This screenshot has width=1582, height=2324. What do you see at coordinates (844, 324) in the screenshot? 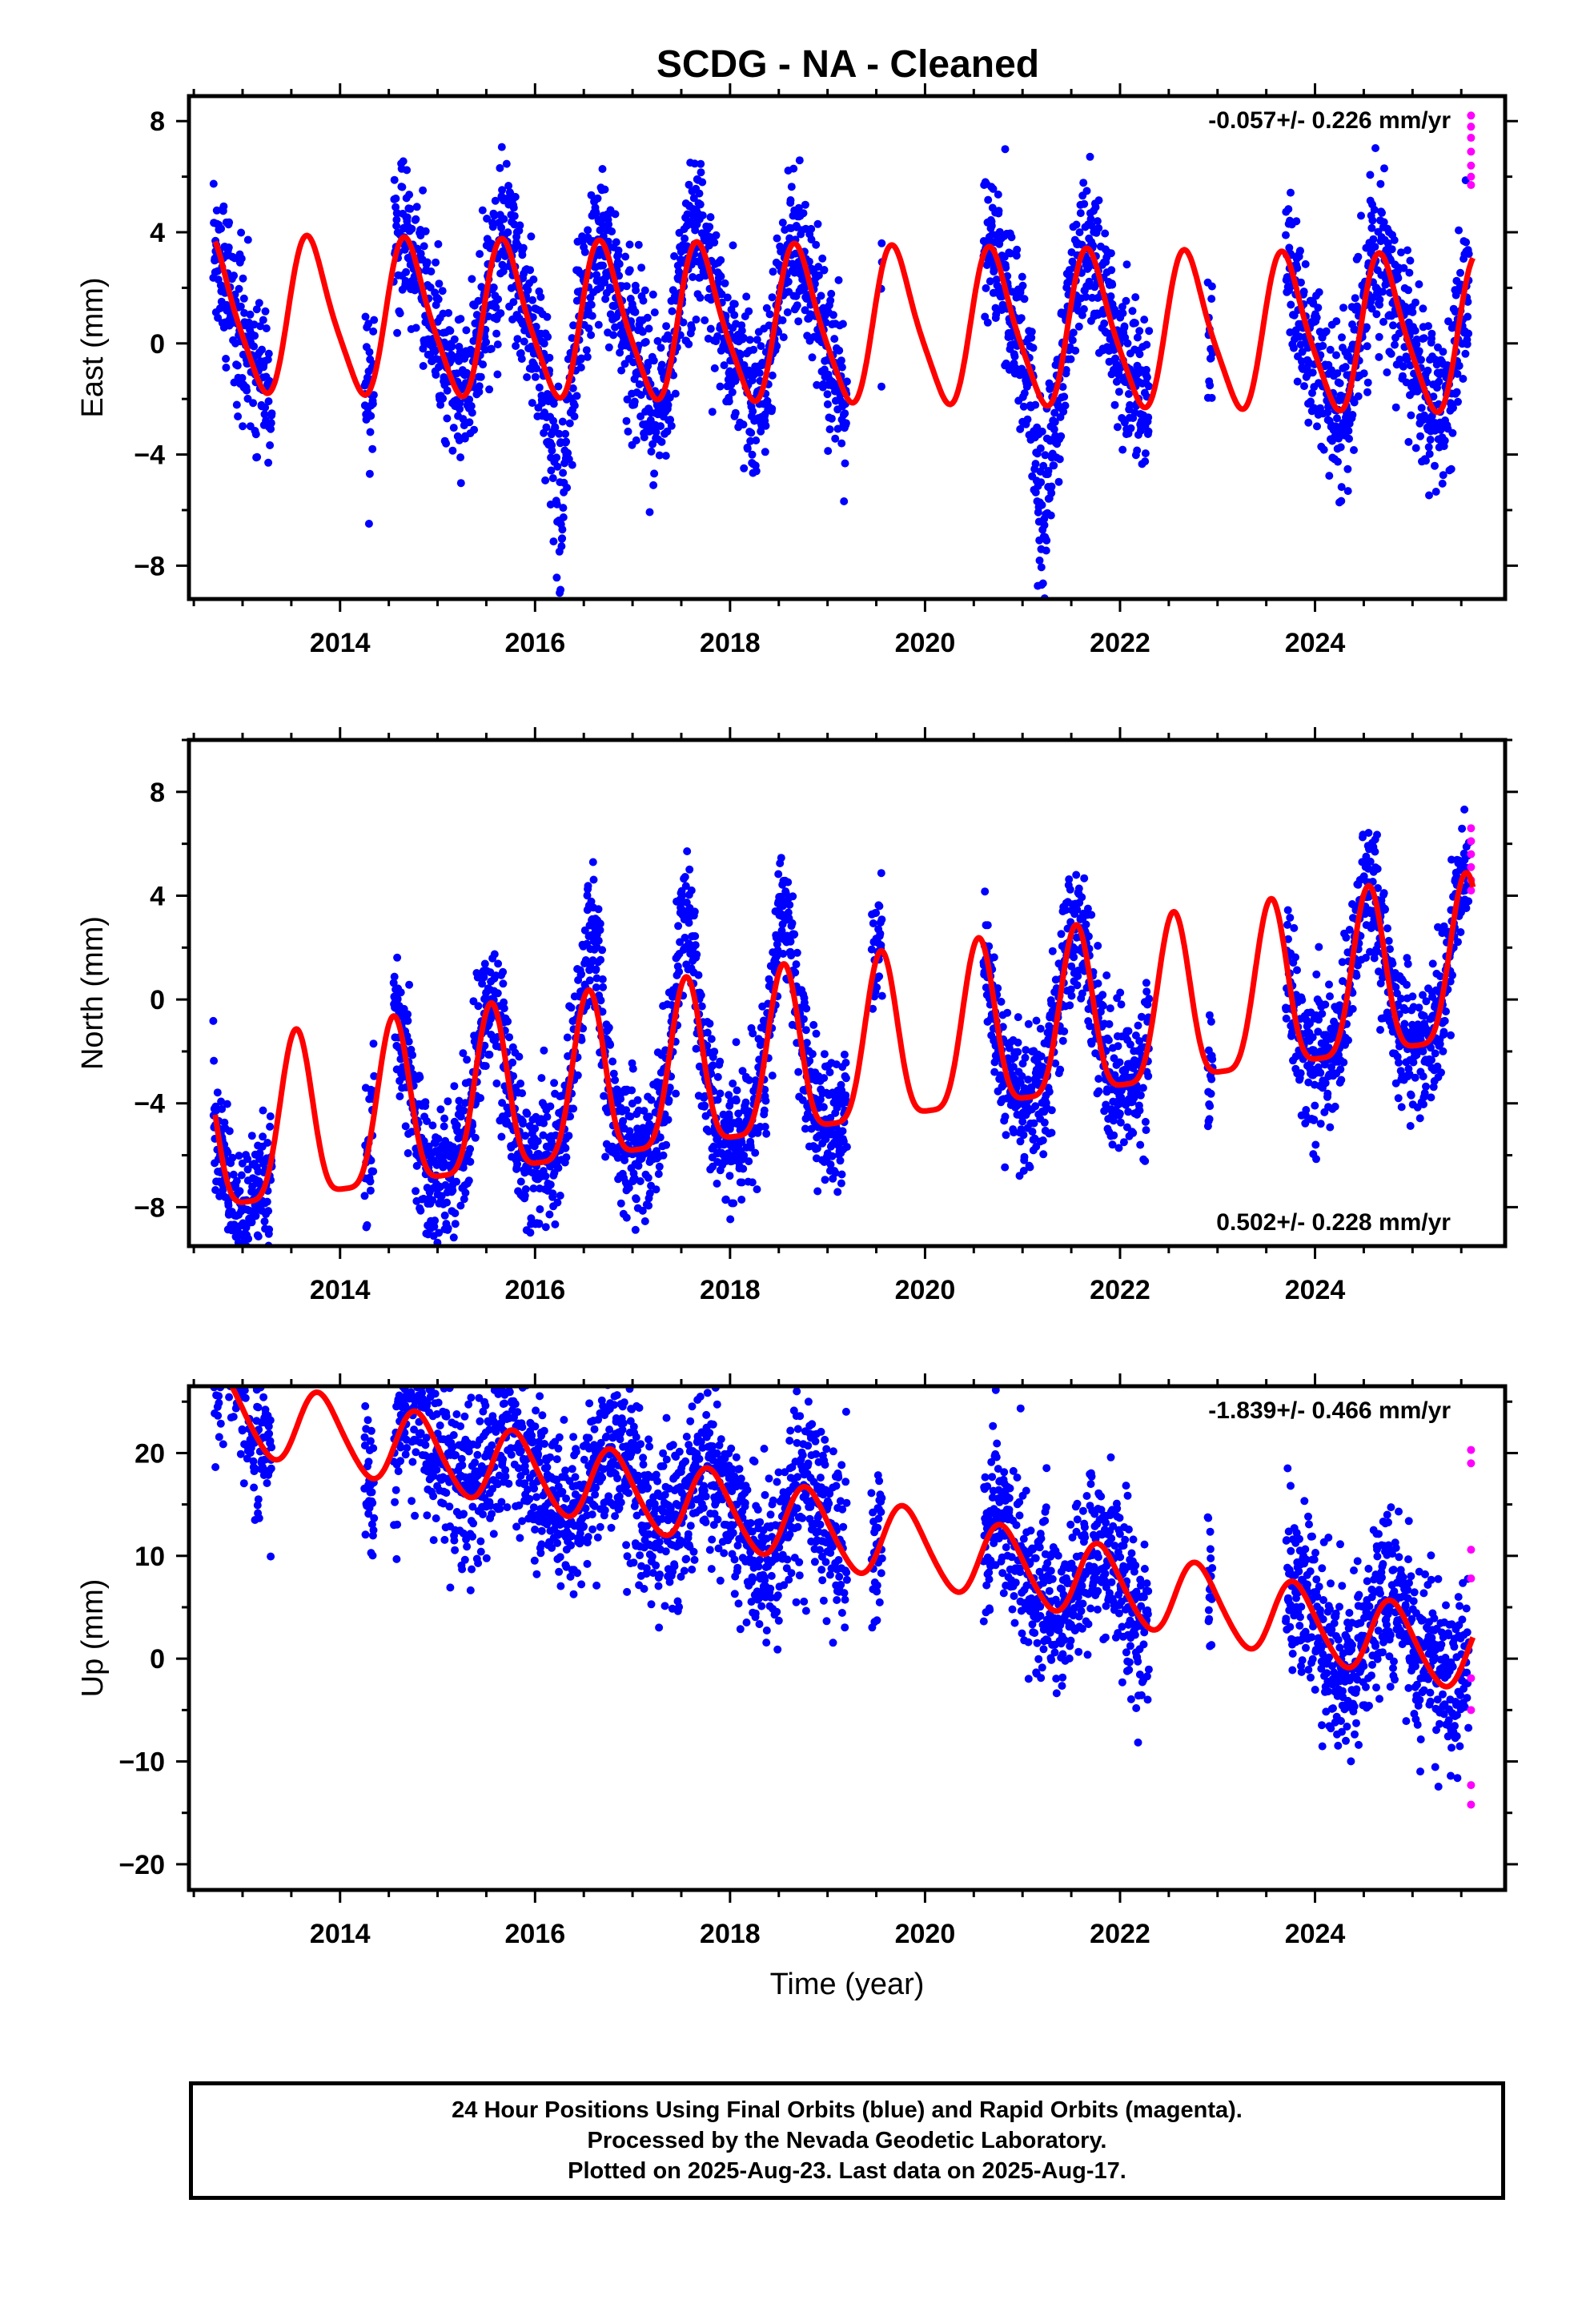
I see `east-model-curve` at bounding box center [844, 324].